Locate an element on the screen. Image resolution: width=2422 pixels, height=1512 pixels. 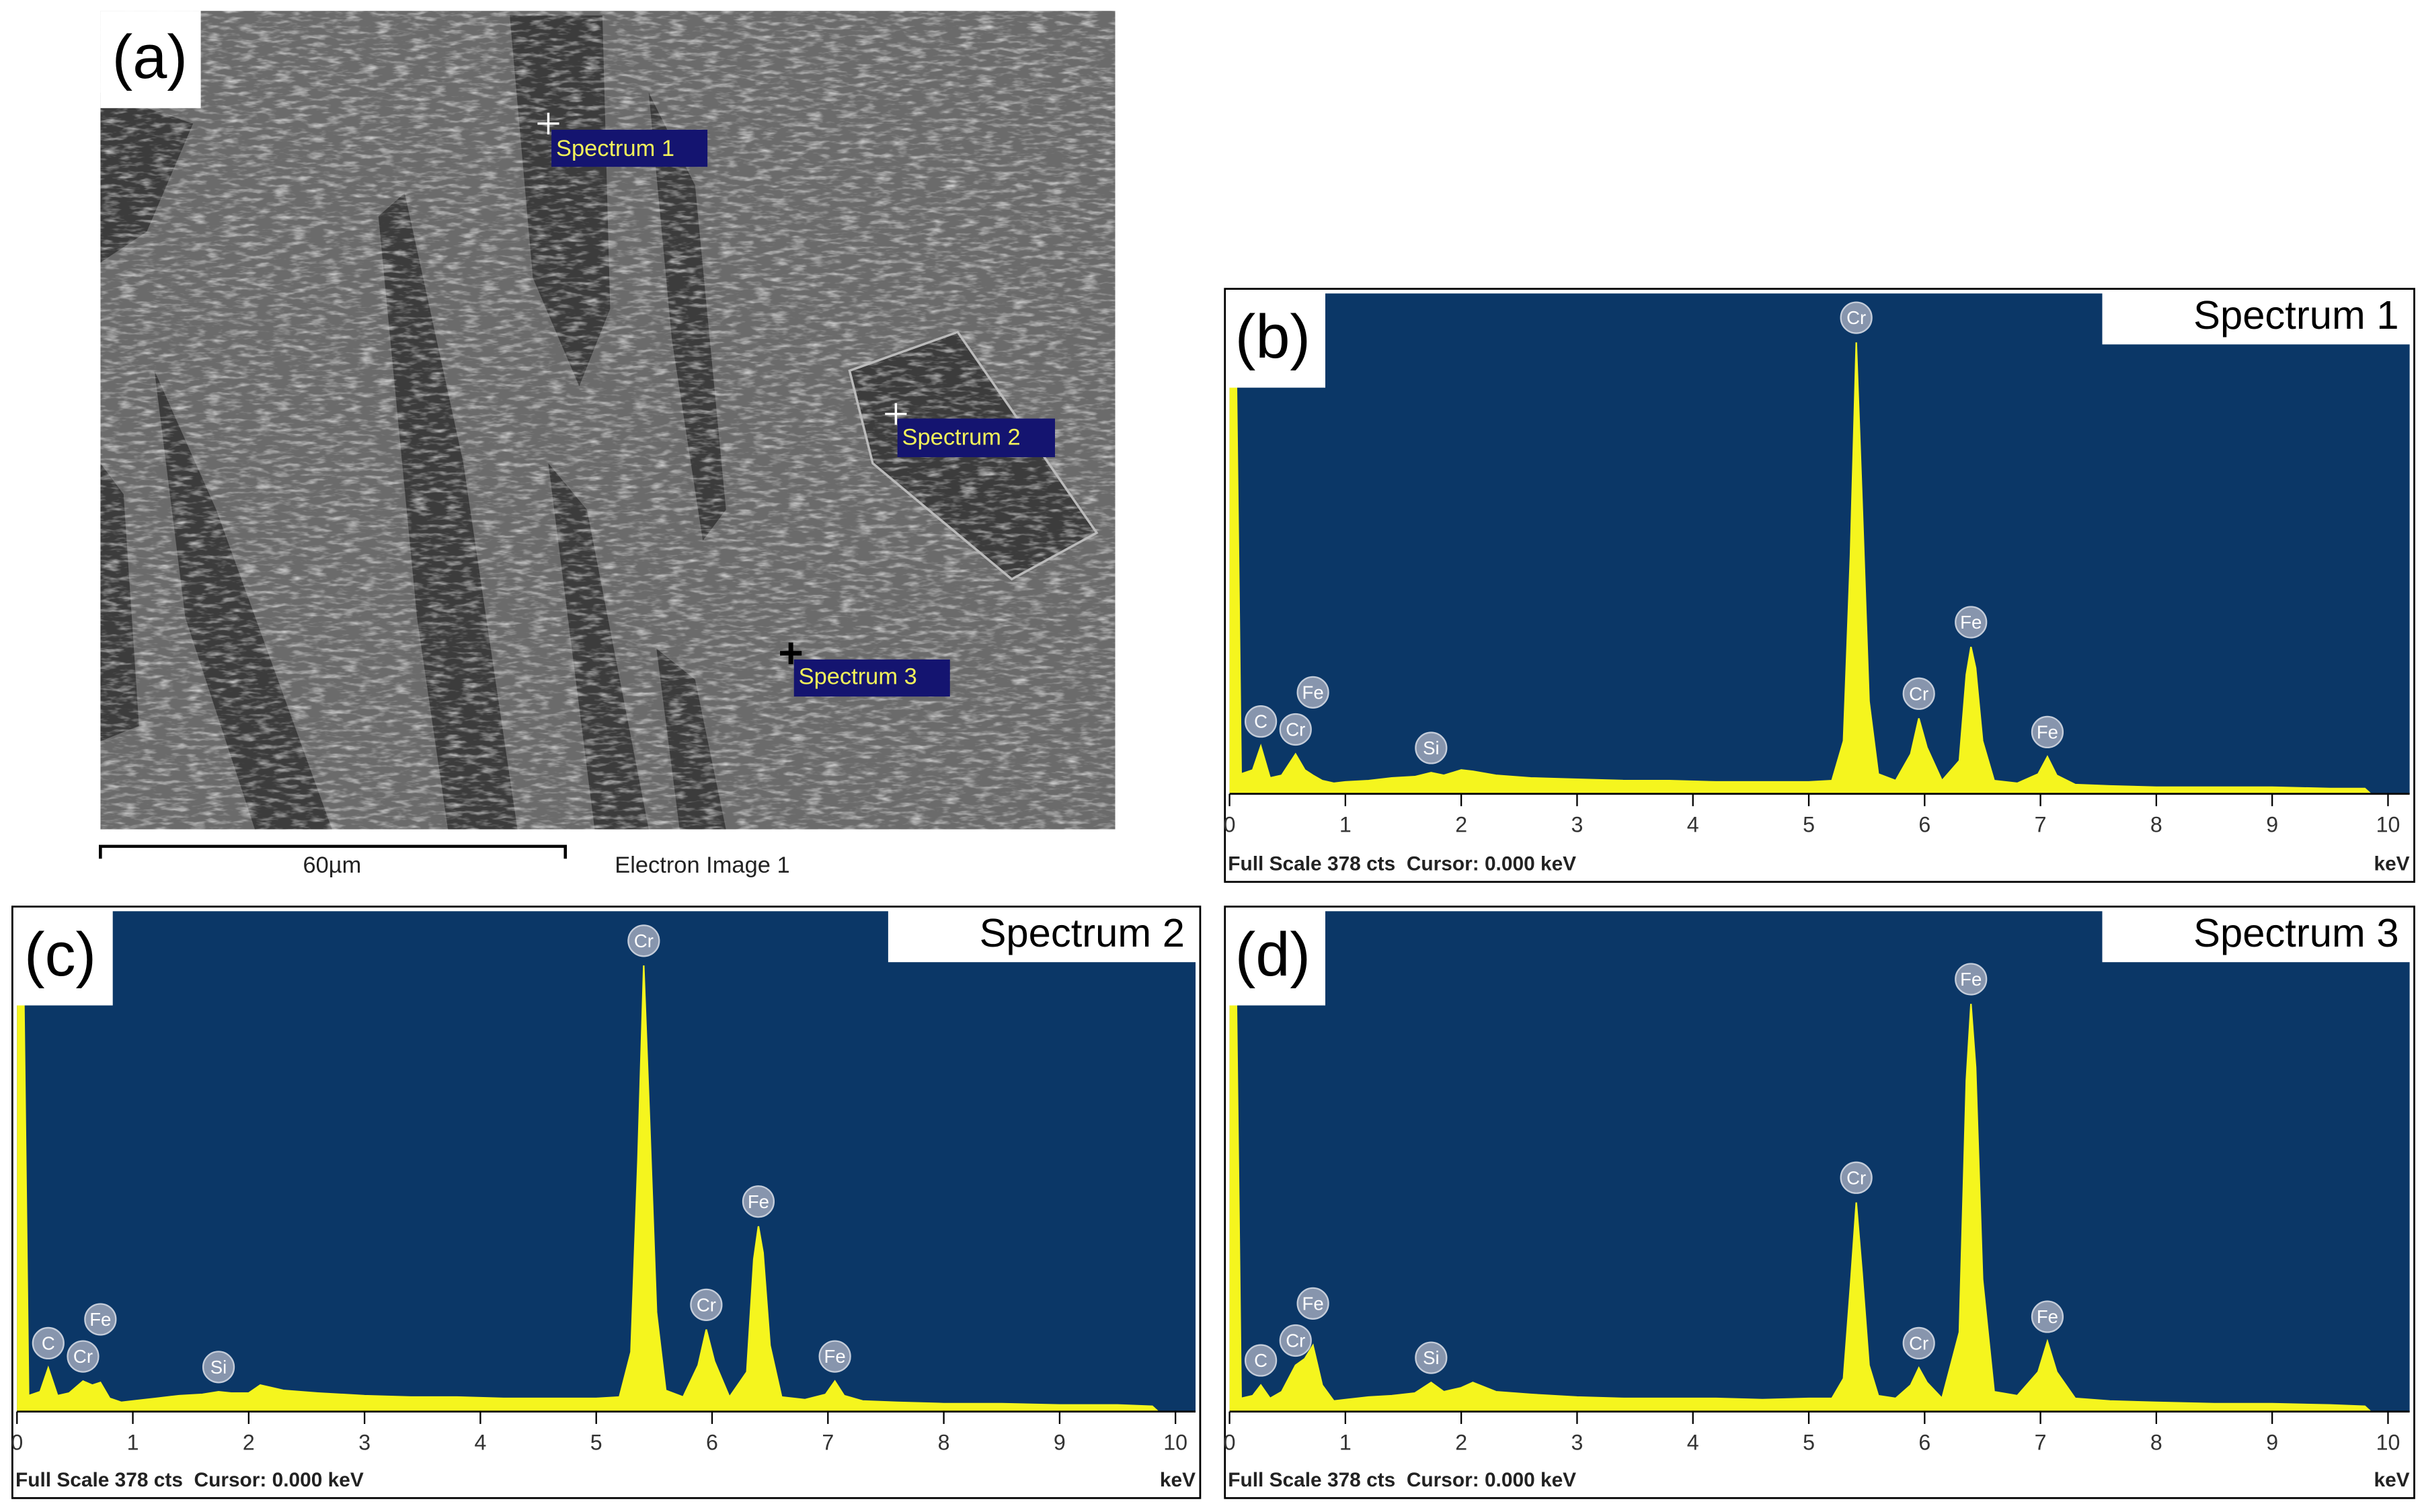
footer: Full Scale 378 cts Cursor: 0.000 keV is located at coordinates (189, 1480).